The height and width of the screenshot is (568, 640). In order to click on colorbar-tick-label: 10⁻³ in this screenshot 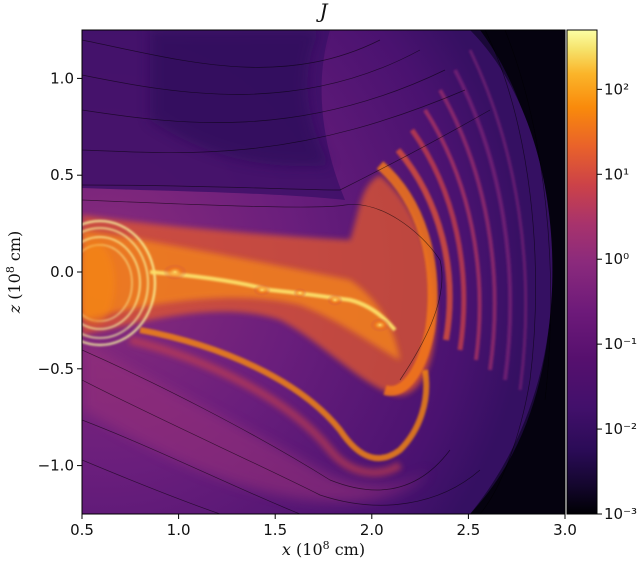, I will do `click(620, 514)`.